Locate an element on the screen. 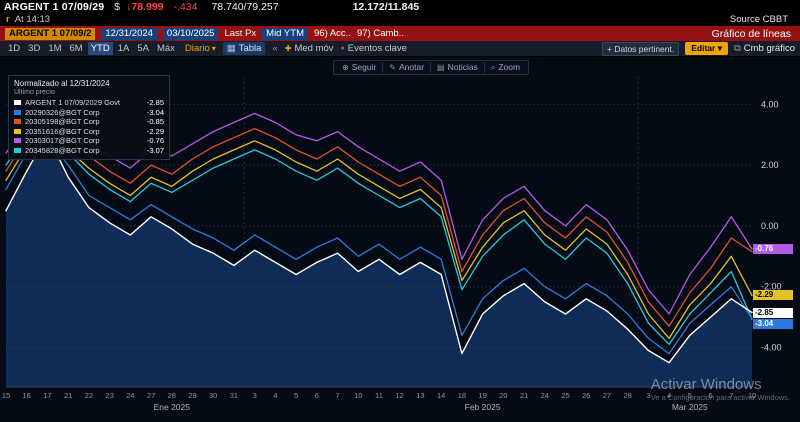 This screenshot has height=422, width=800. legend-row: 20303017@BGT Corp -0.76 is located at coordinates (89, 141).